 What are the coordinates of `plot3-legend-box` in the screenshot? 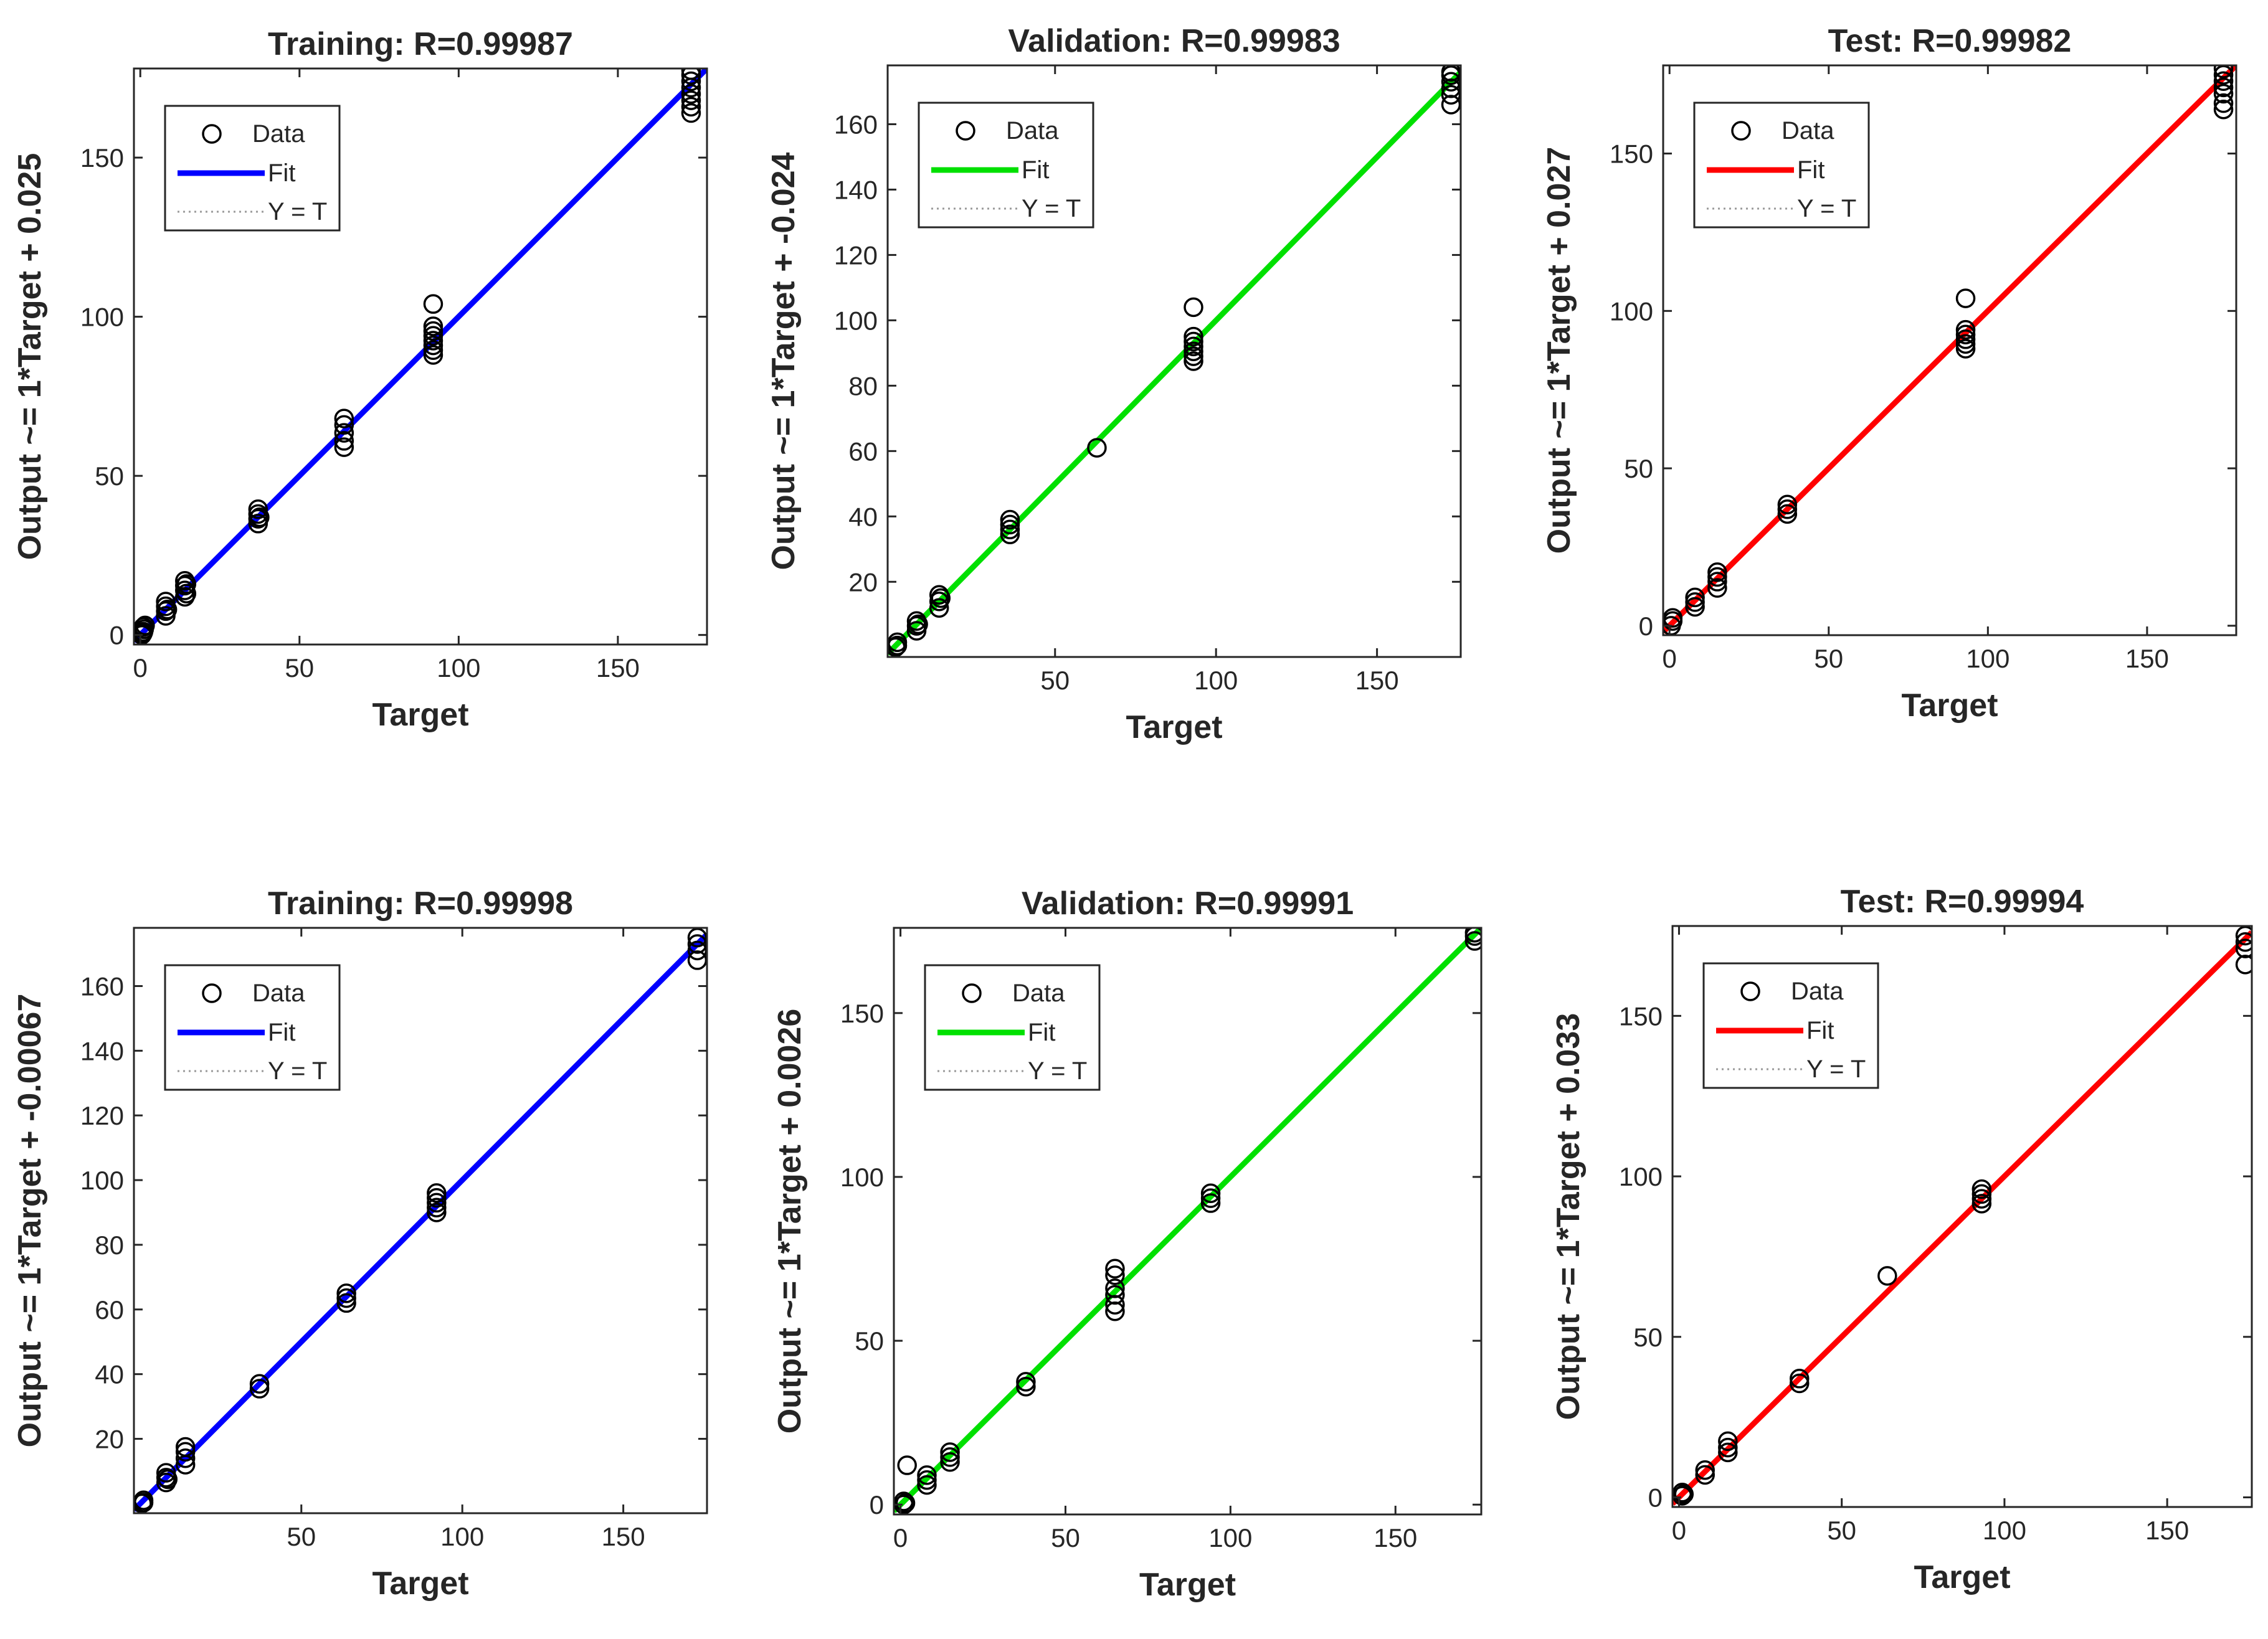 It's located at (1781, 165).